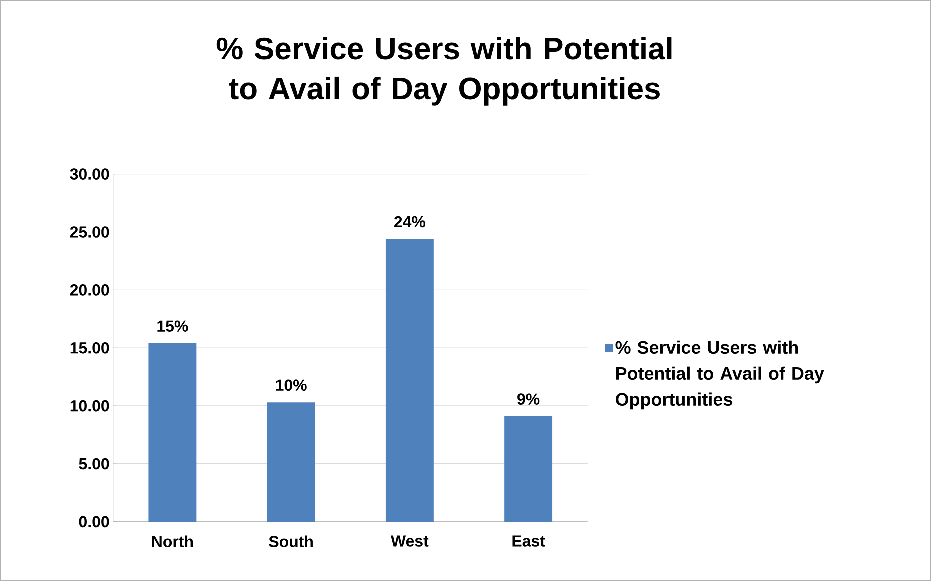  I want to click on x-tick-label: North, so click(173, 542).